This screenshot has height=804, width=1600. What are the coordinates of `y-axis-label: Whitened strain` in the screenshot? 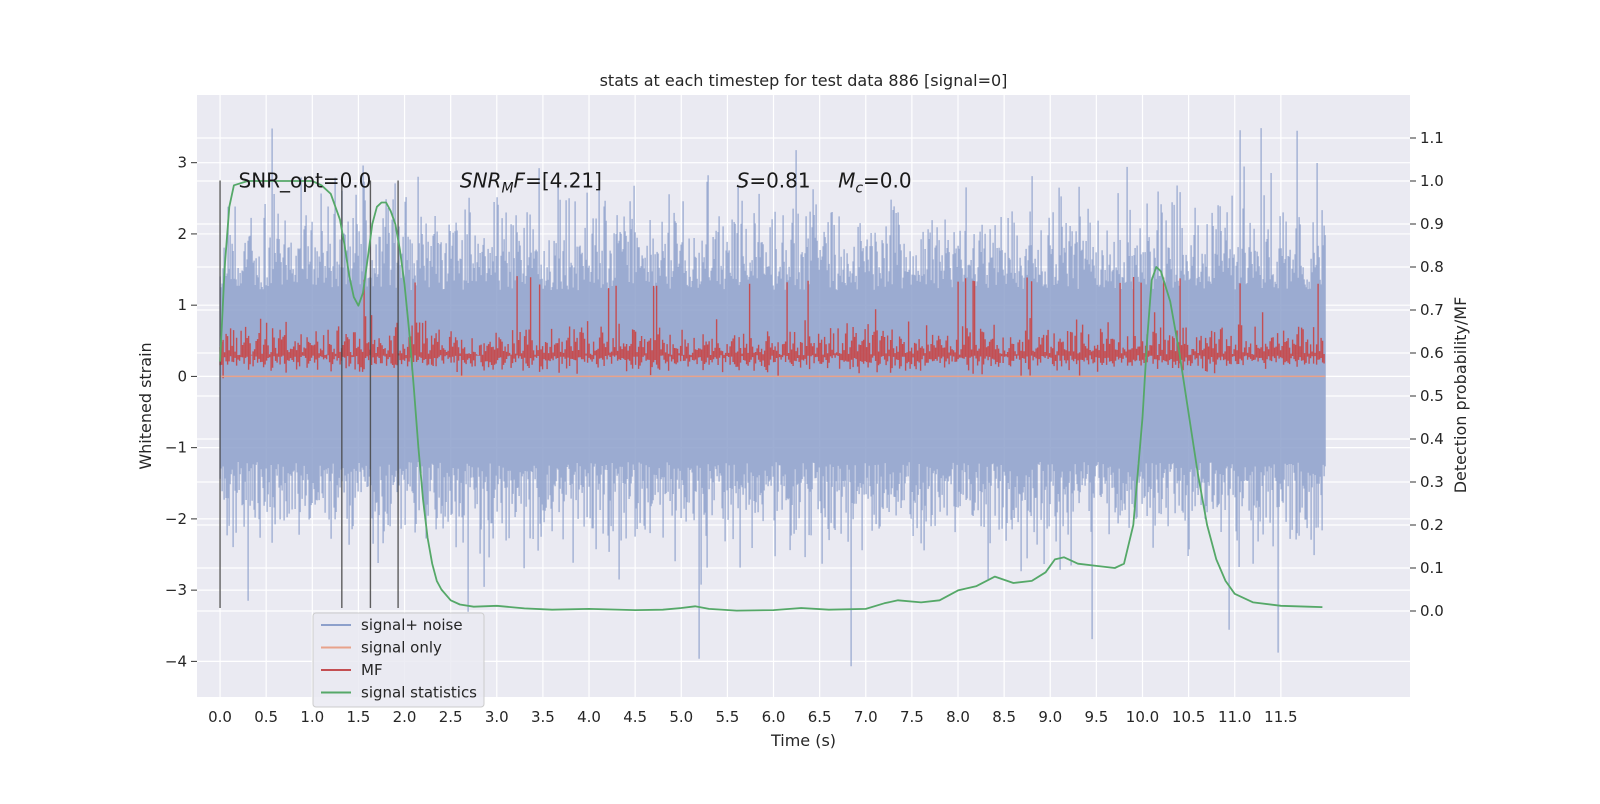 It's located at (145, 405).